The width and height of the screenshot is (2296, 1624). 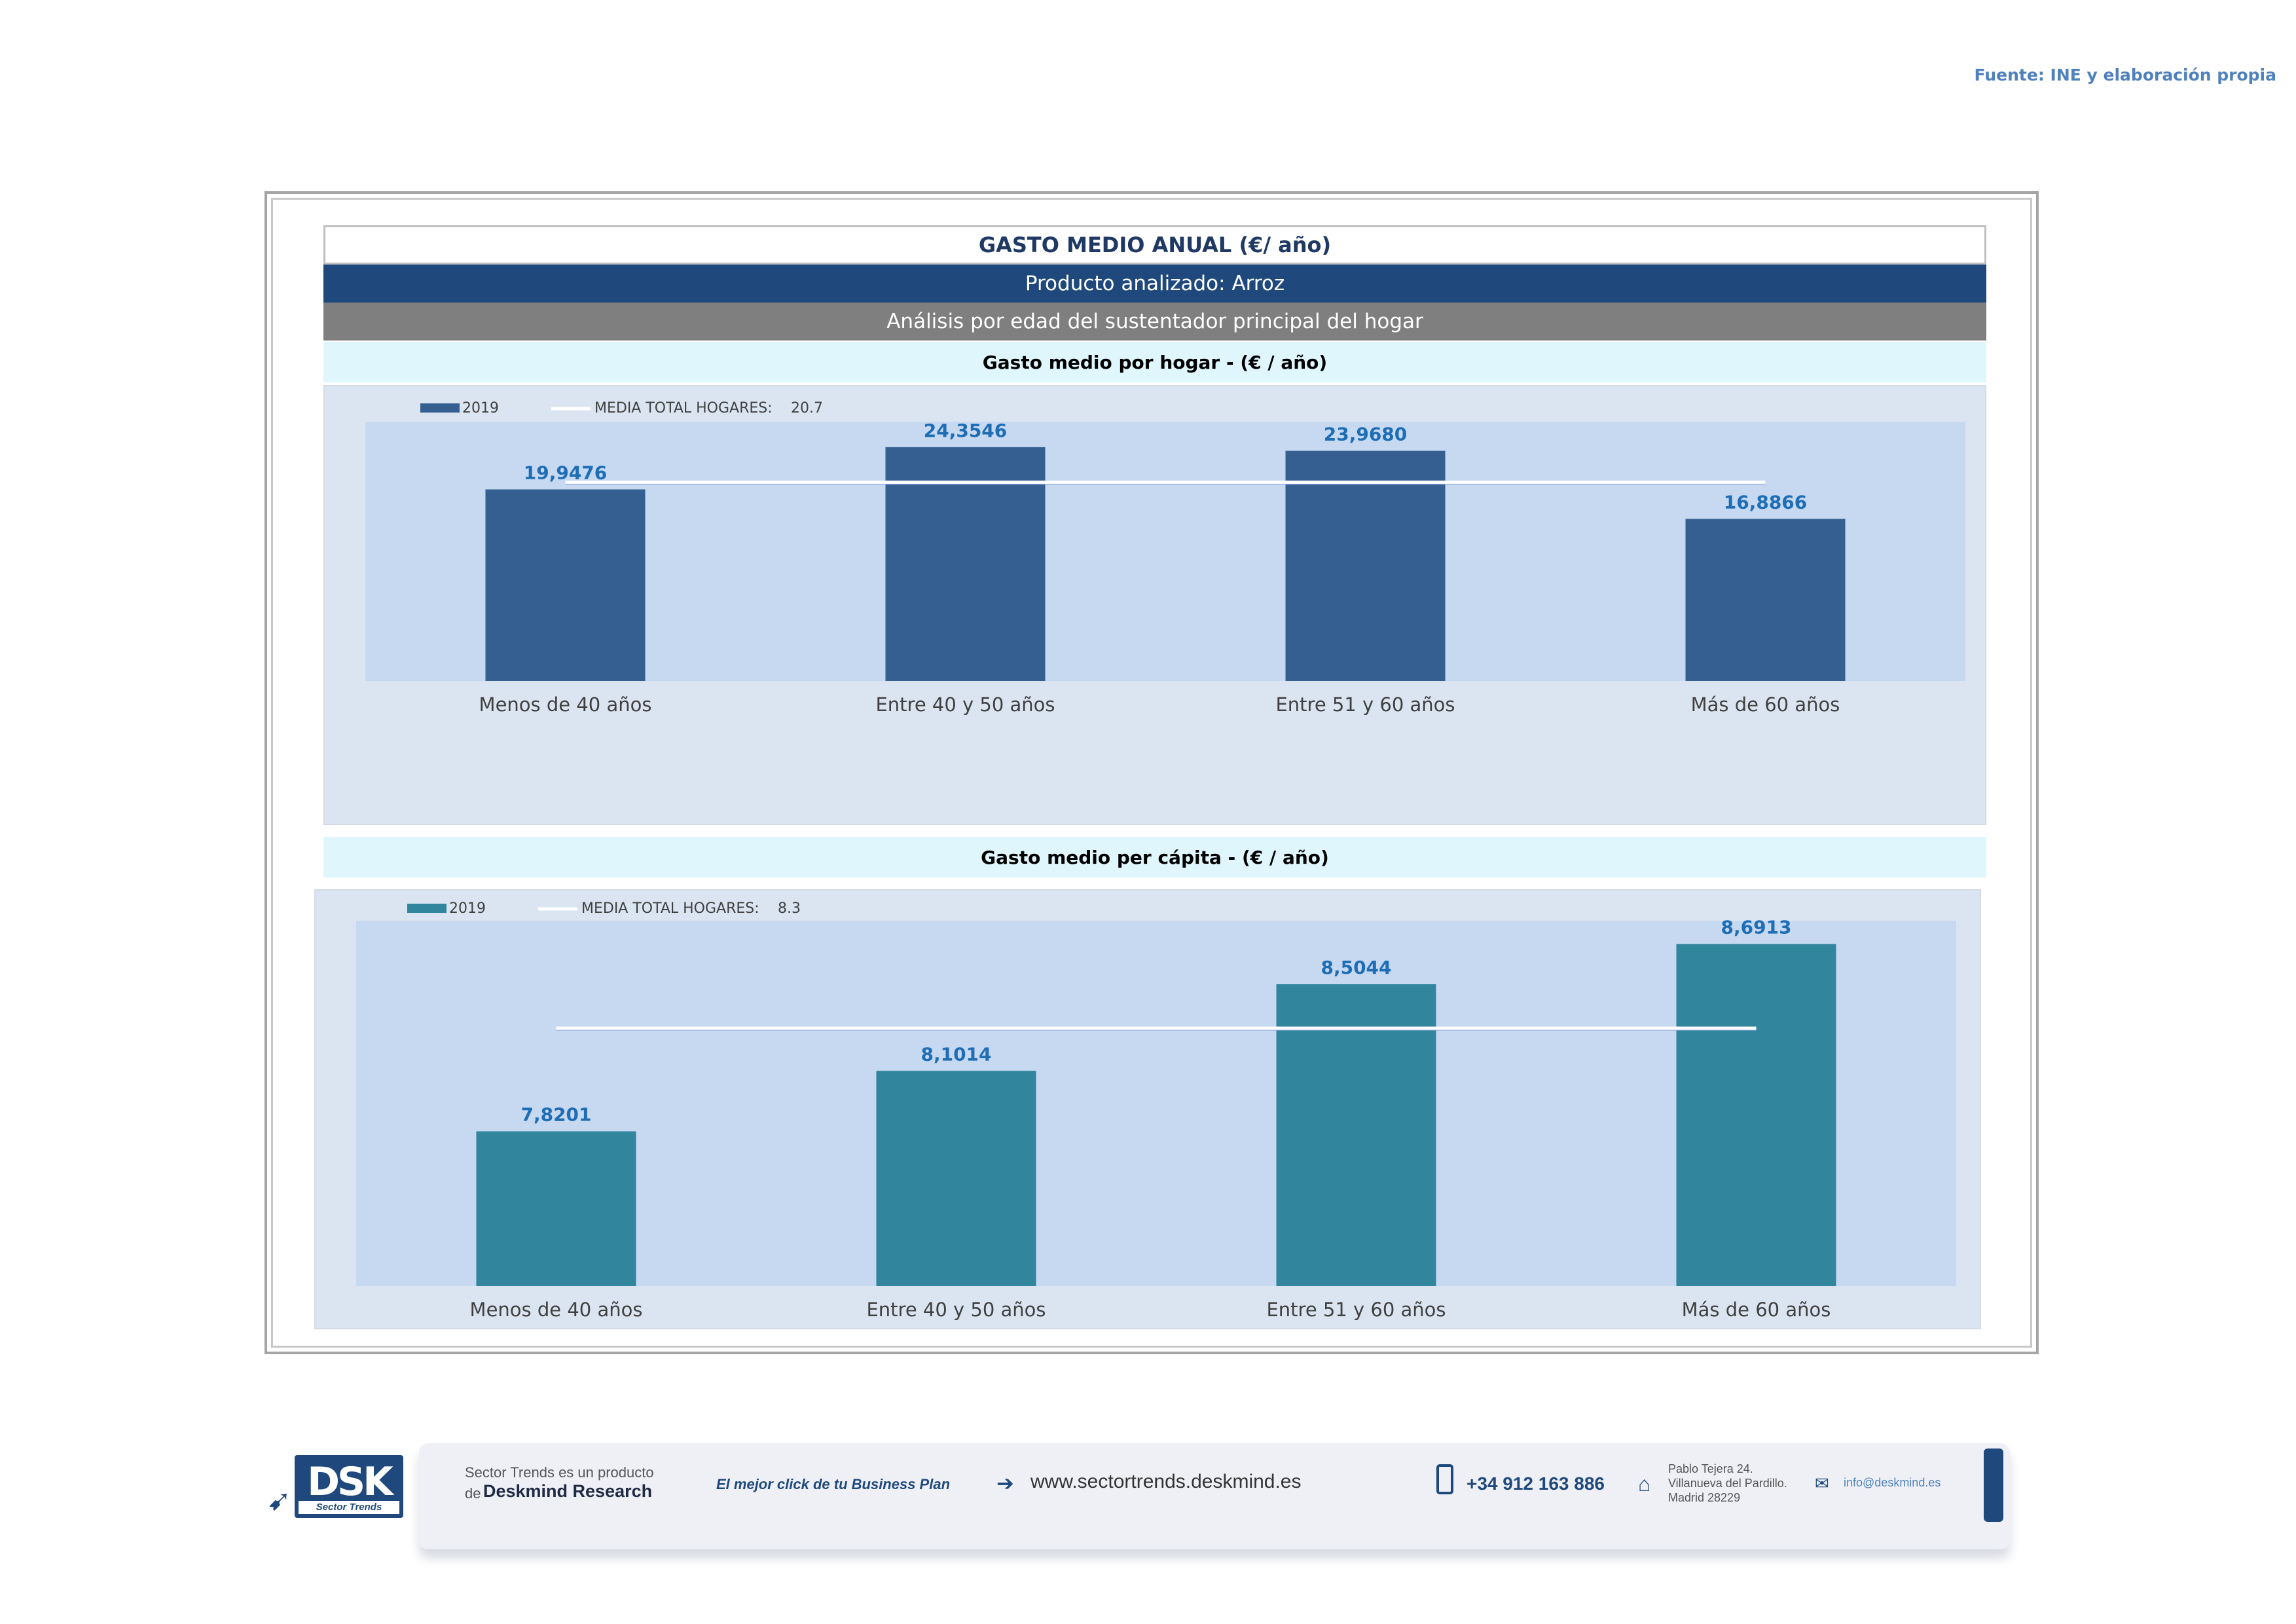 I want to click on footer-address-2: Villanueva del Pardillo., so click(x=1727, y=1483).